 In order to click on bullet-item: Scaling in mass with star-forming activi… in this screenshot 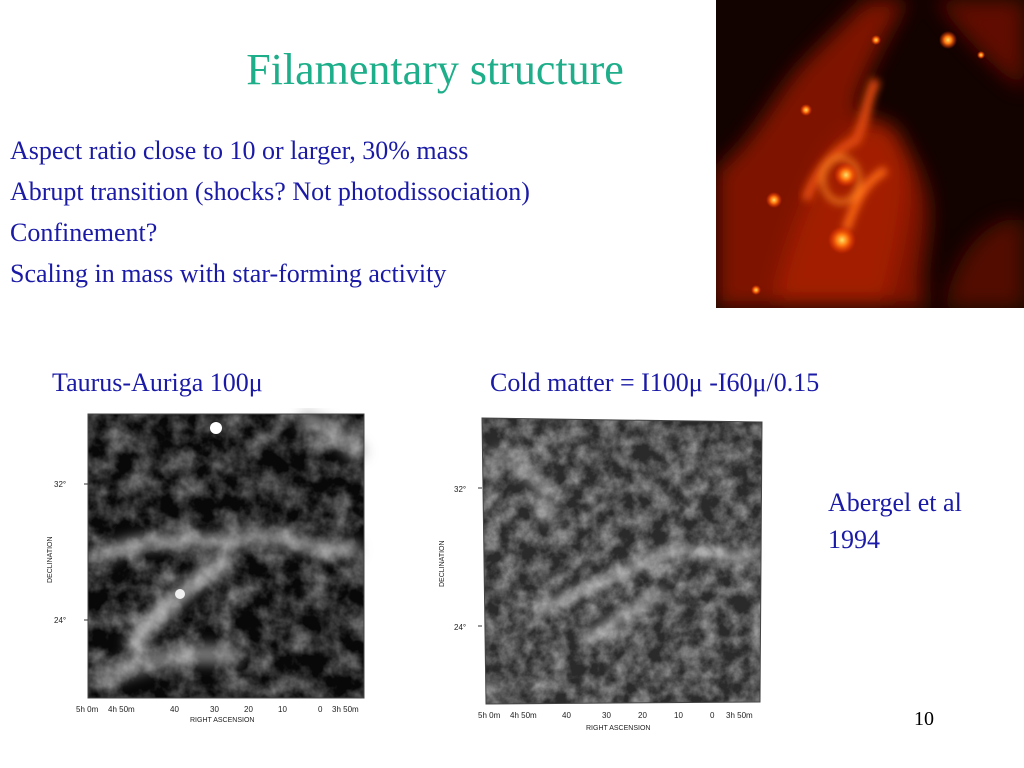, I will do `click(228, 273)`.